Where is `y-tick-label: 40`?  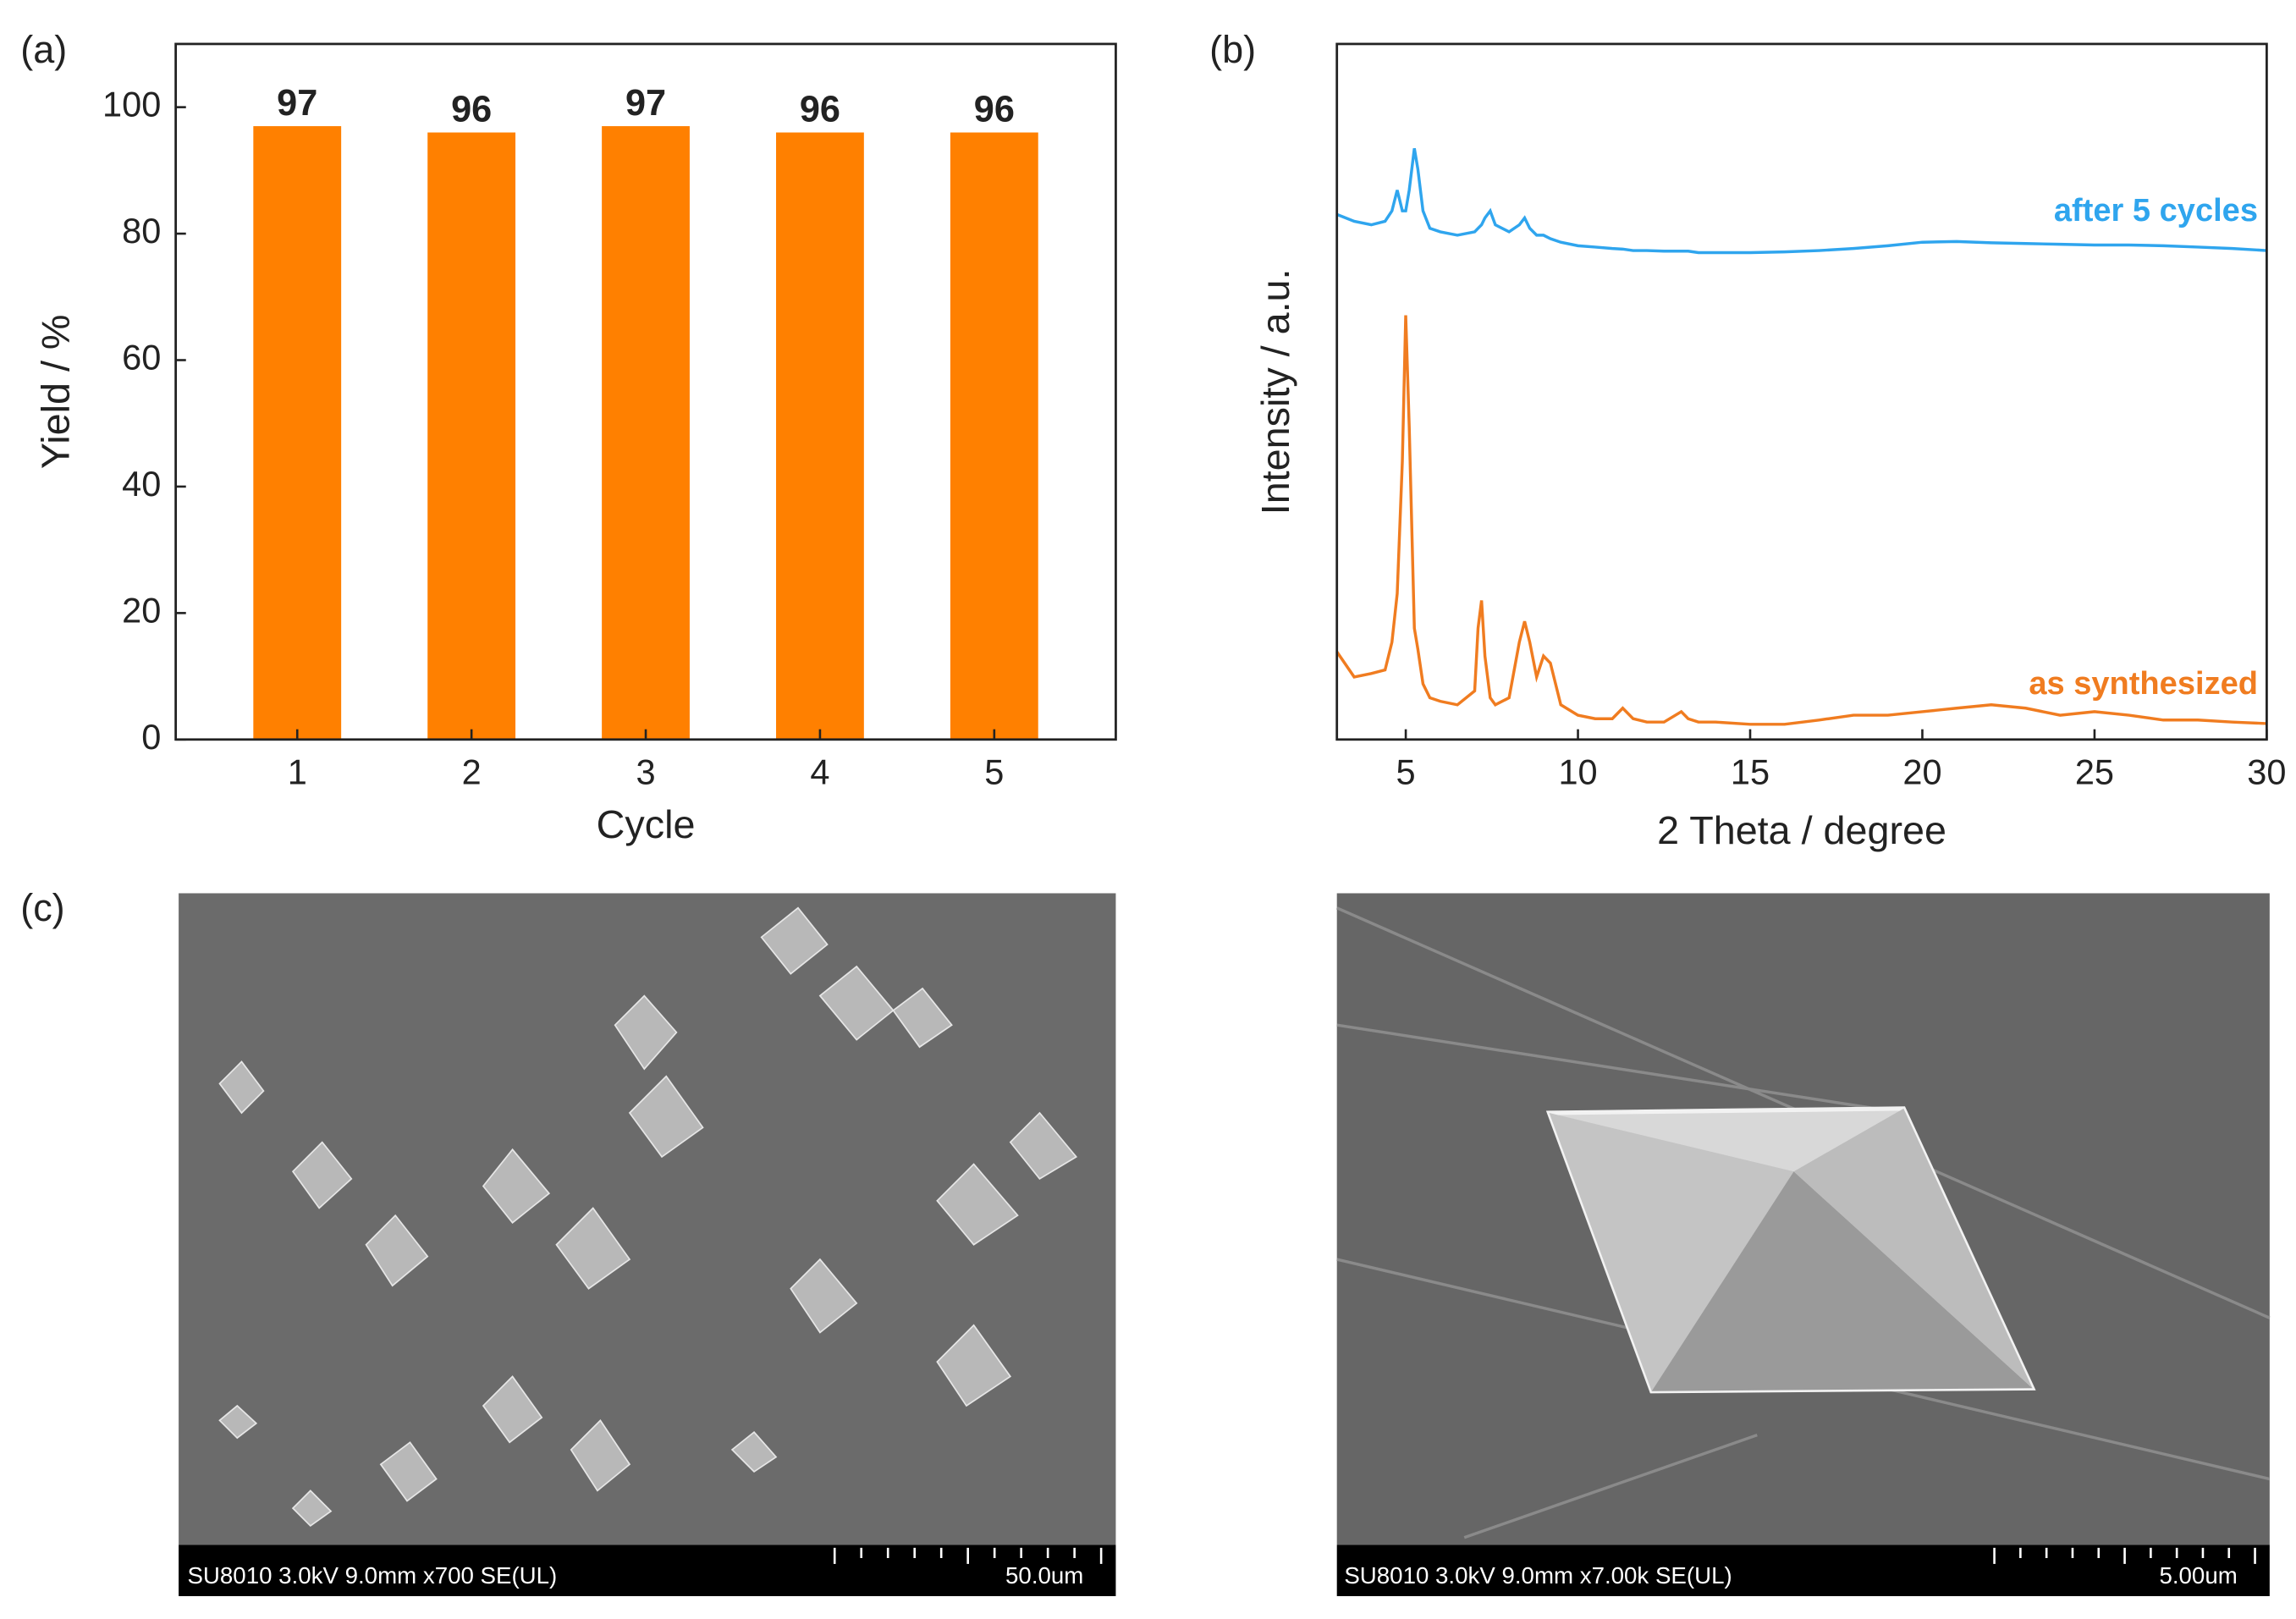 y-tick-label: 40 is located at coordinates (141, 484).